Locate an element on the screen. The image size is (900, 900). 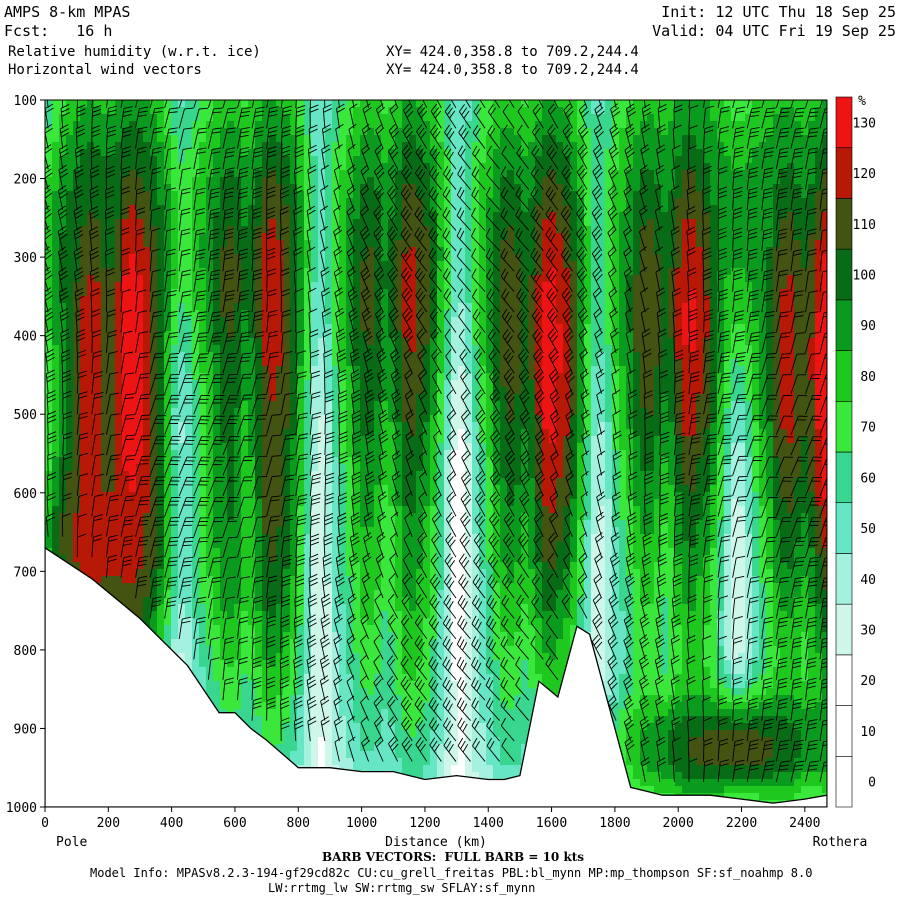
colorbar-swatch is located at coordinates (844, 122).